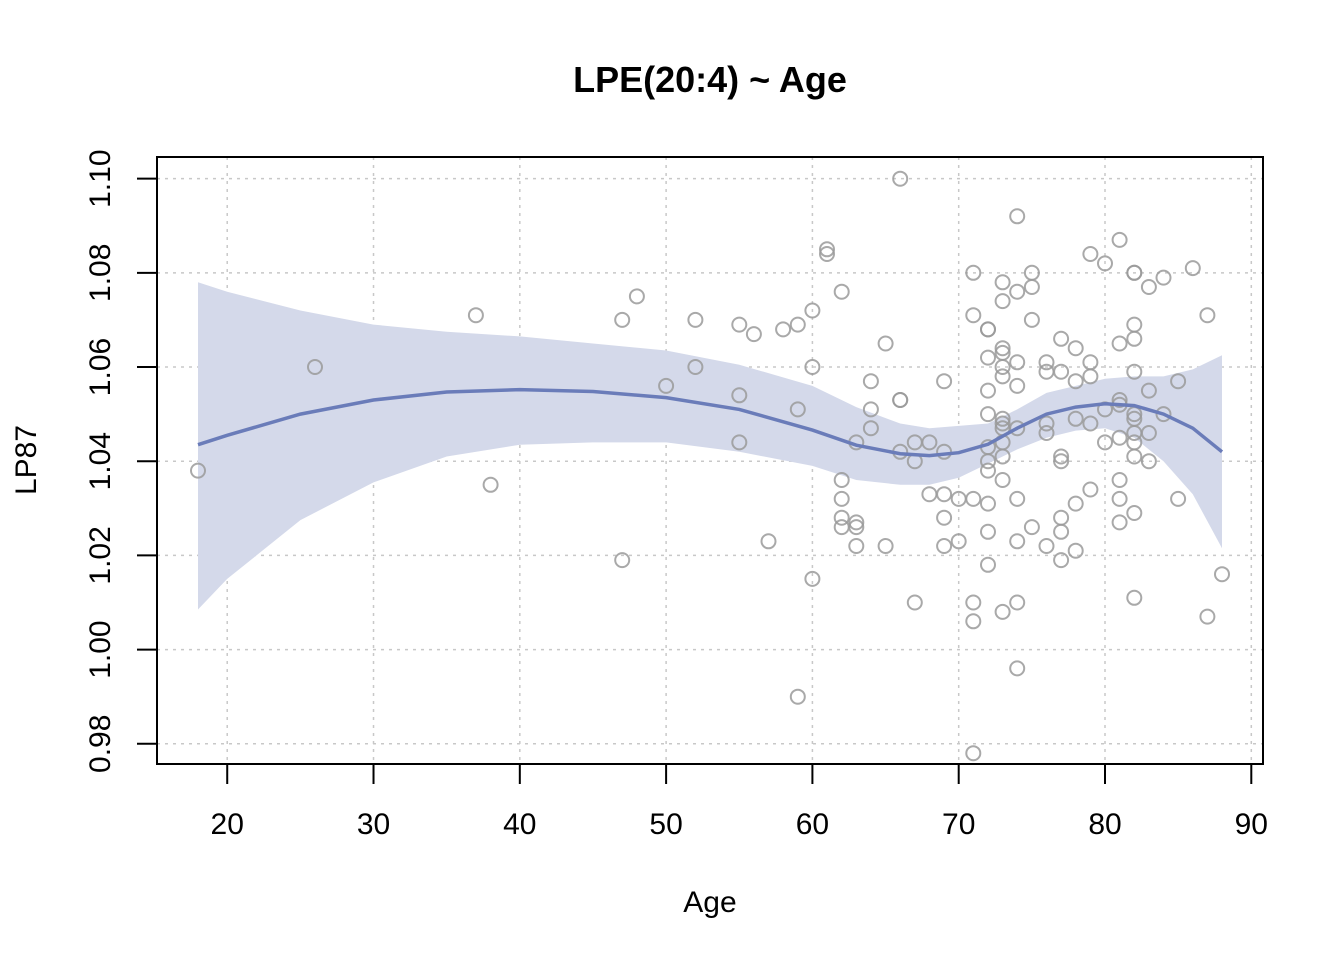 The height and width of the screenshot is (960, 1344). Describe the element at coordinates (710, 79) in the screenshot. I see `chart-title: LPE(20:4) ~ Age` at that location.